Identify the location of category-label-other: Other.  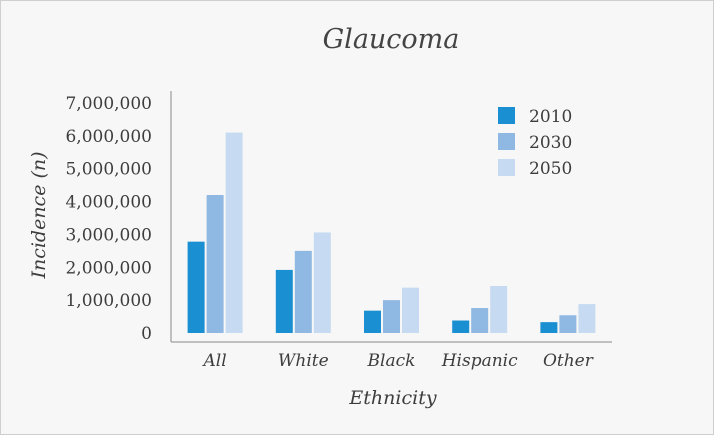
(568, 361).